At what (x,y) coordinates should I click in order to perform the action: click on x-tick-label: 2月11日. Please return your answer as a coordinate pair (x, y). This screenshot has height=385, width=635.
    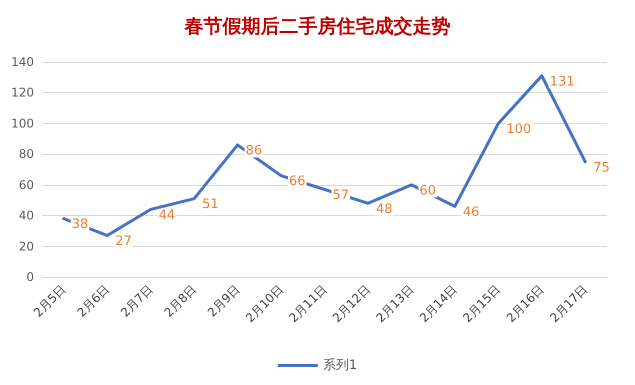
    Looking at the image, I should click on (308, 304).